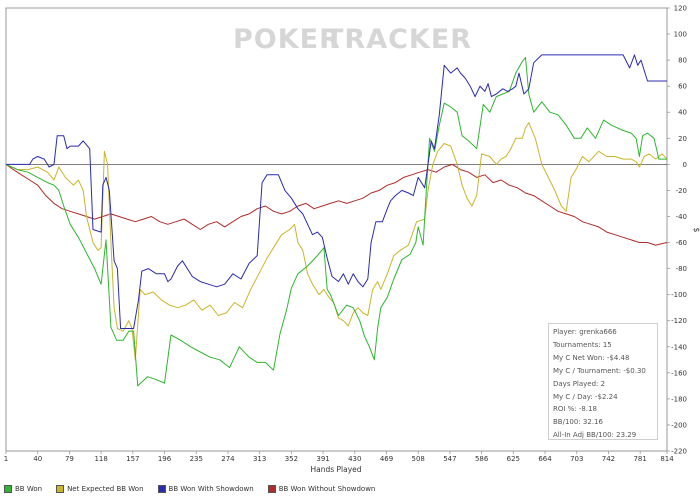  Describe the element at coordinates (335, 469) in the screenshot. I see `x-axis-label: Hands Played` at that location.